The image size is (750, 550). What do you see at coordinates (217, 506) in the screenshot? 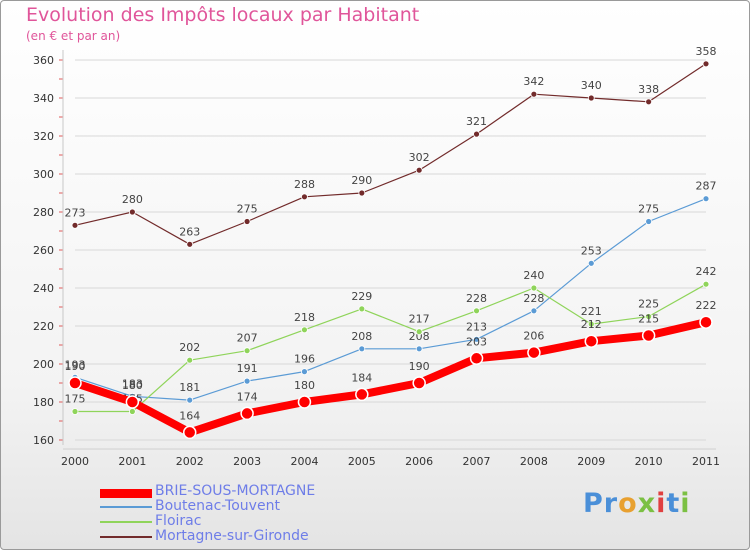
I see `legend-label-boutenac: Boutenac-Touvent` at bounding box center [217, 506].